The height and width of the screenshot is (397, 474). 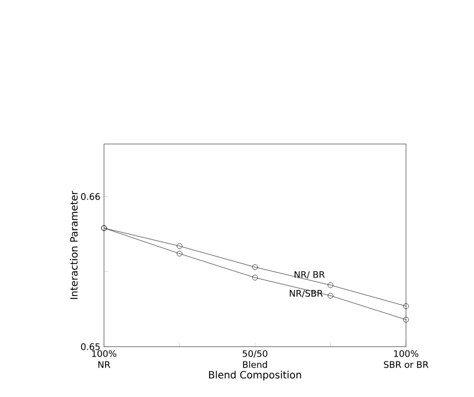 I want to click on x-tick-label: 100% SBR or BR, so click(x=406, y=359).